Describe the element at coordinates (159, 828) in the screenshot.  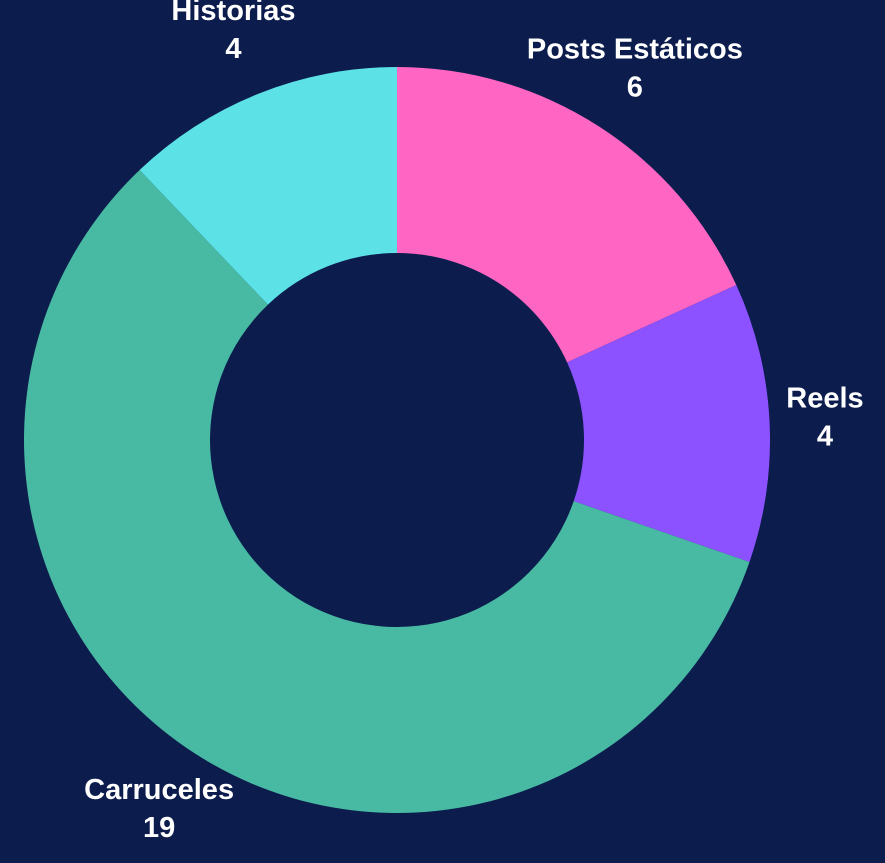
I see `slice-value: 19` at that location.